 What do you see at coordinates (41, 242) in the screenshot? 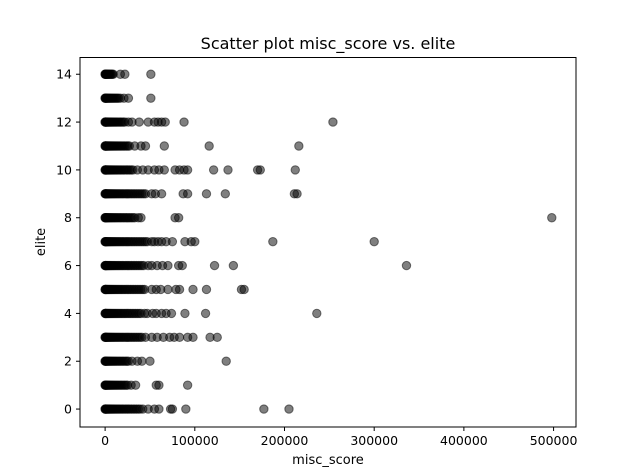
I see `y-axis-label: elite` at bounding box center [41, 242].